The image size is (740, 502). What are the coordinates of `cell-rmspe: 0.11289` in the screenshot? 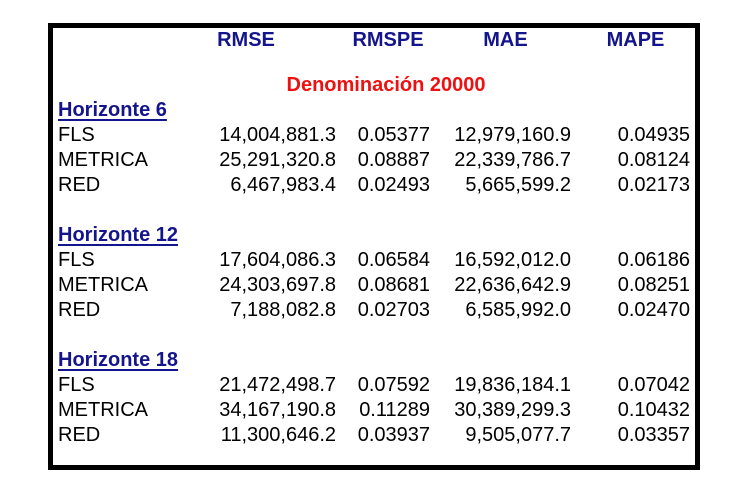 It's located at (394, 410).